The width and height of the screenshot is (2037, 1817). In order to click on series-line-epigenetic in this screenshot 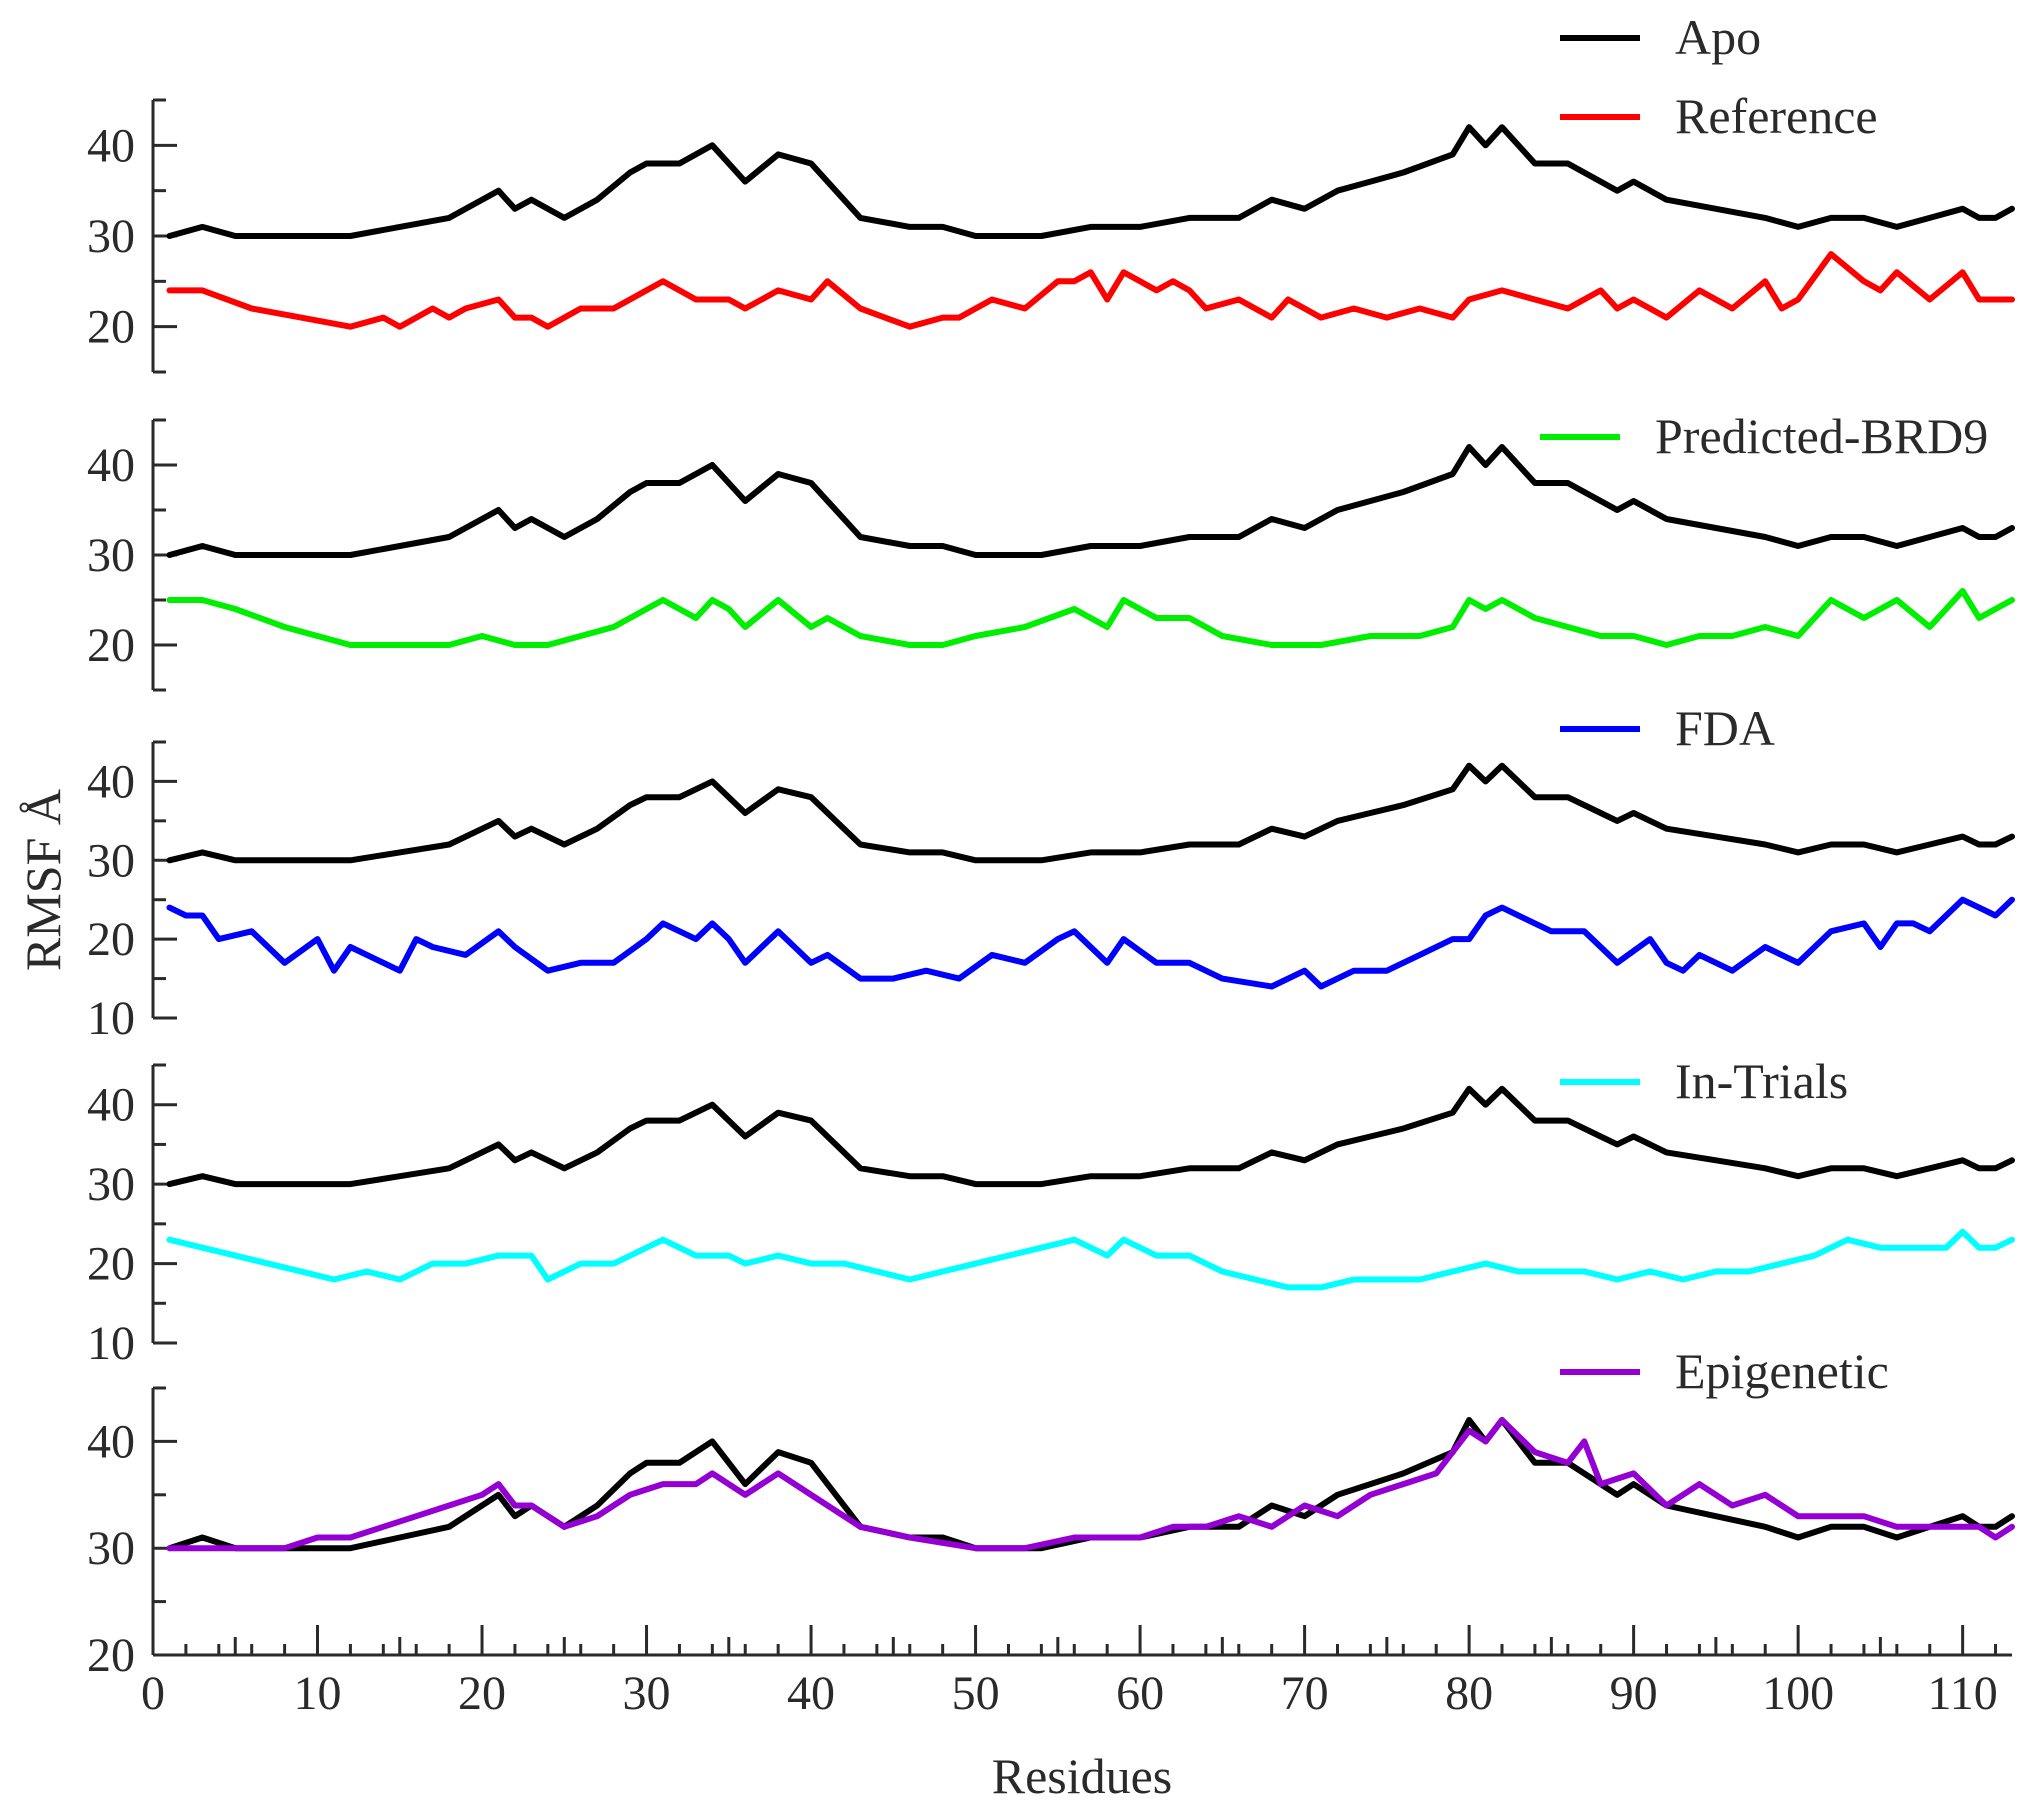, I will do `click(1090, 1484)`.